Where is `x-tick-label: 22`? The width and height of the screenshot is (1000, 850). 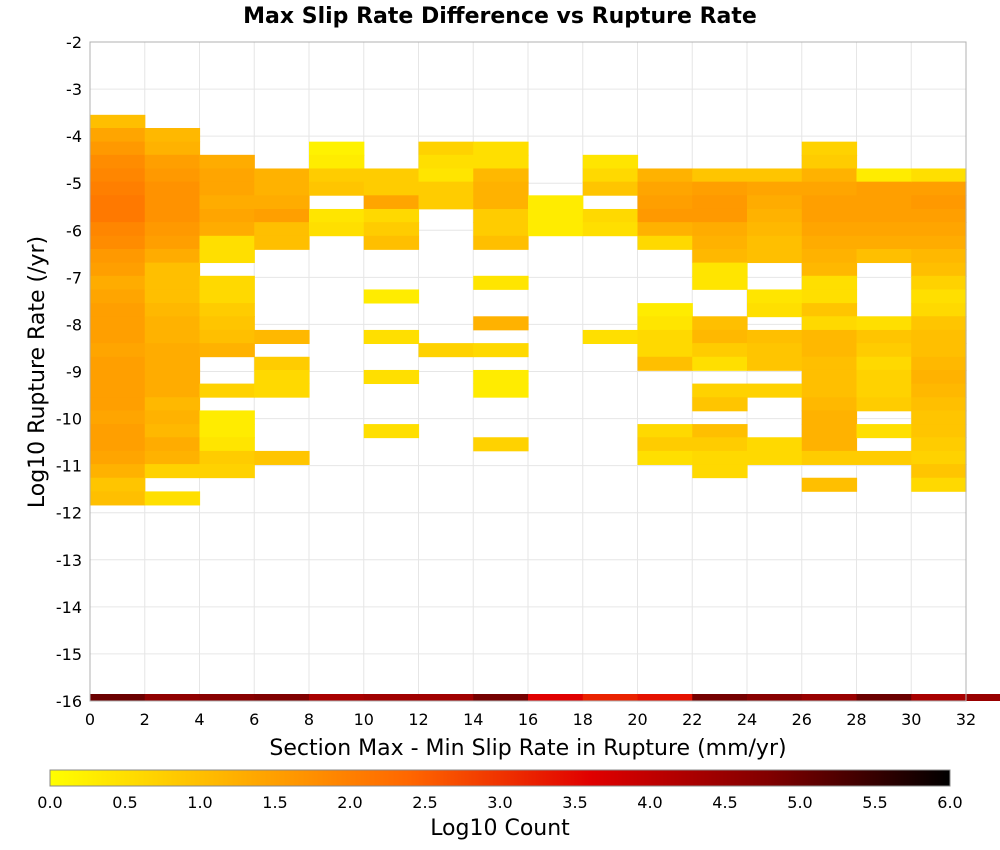 x-tick-label: 22 is located at coordinates (692, 719).